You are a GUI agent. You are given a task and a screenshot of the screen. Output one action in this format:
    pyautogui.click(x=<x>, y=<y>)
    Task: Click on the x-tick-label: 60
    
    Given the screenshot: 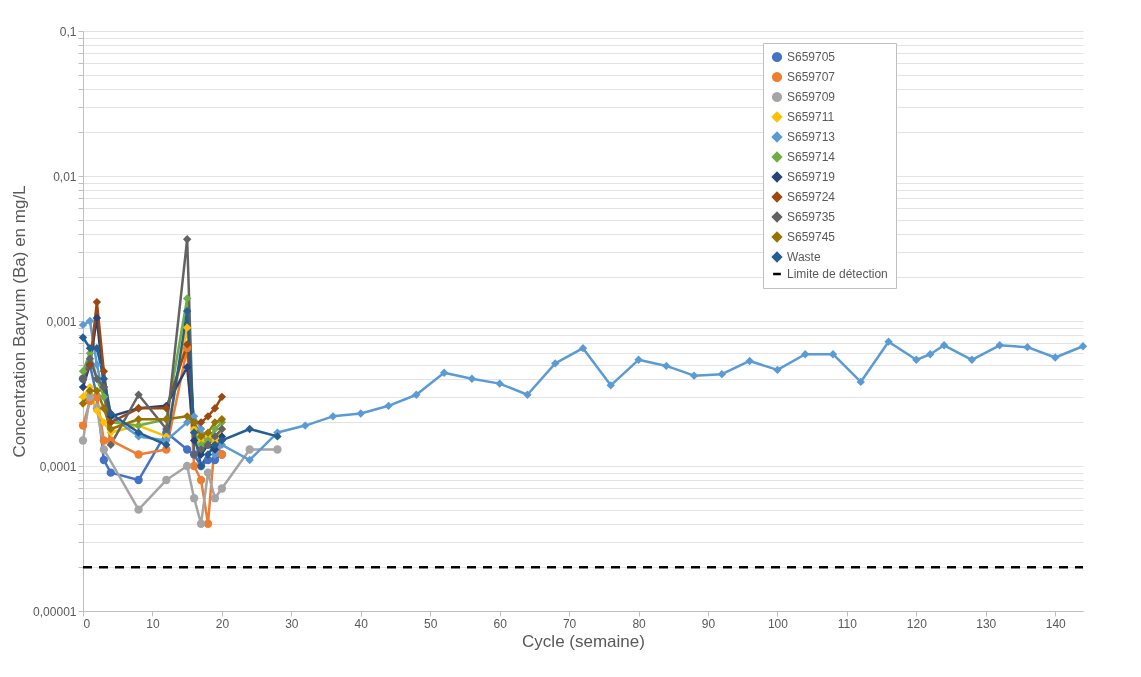 What is the action you would take?
    pyautogui.click(x=500, y=623)
    